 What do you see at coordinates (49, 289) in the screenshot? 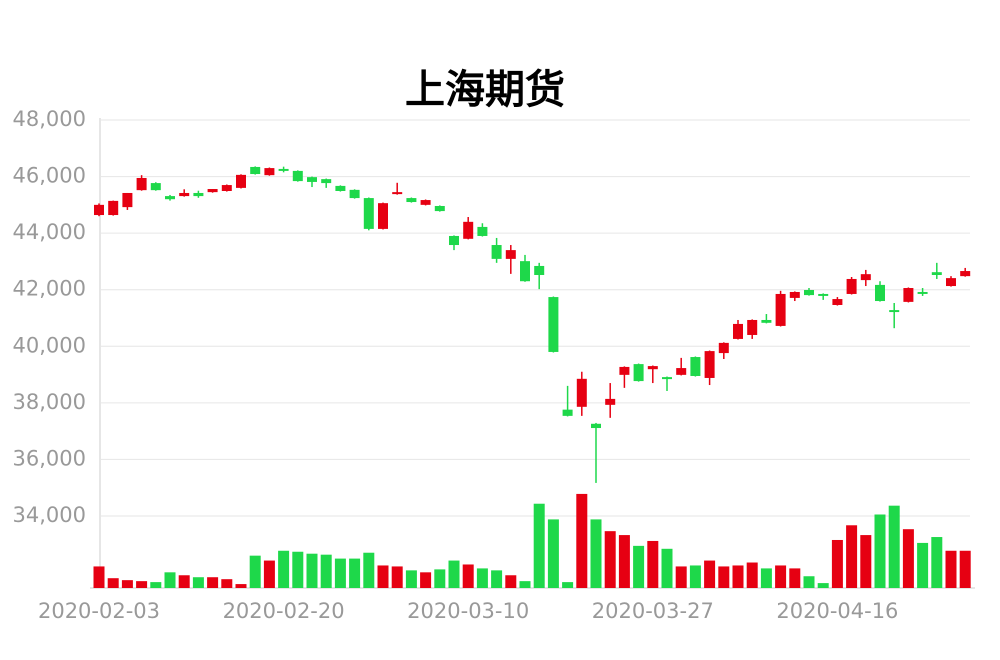
I see `y-tick-label: 42,000` at bounding box center [49, 289].